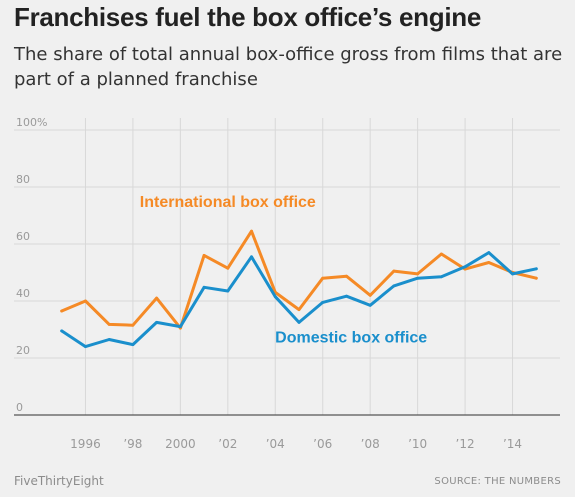 This screenshot has width=575, height=497. What do you see at coordinates (370, 444) in the screenshot?
I see `x-tick-label: ’08` at bounding box center [370, 444].